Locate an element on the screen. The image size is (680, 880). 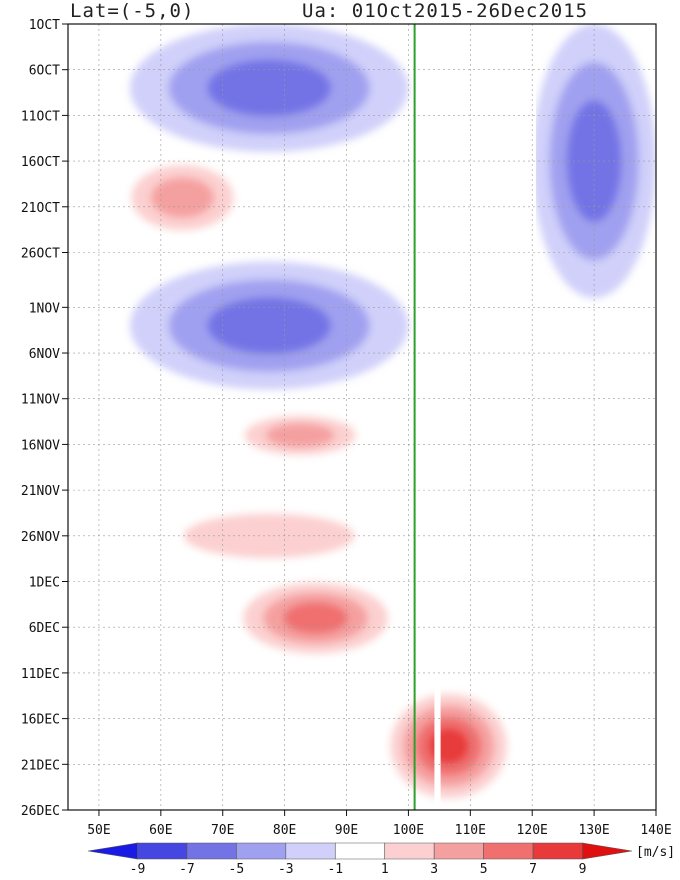
x-tick-label-9: 140E is located at coordinates (655, 830).